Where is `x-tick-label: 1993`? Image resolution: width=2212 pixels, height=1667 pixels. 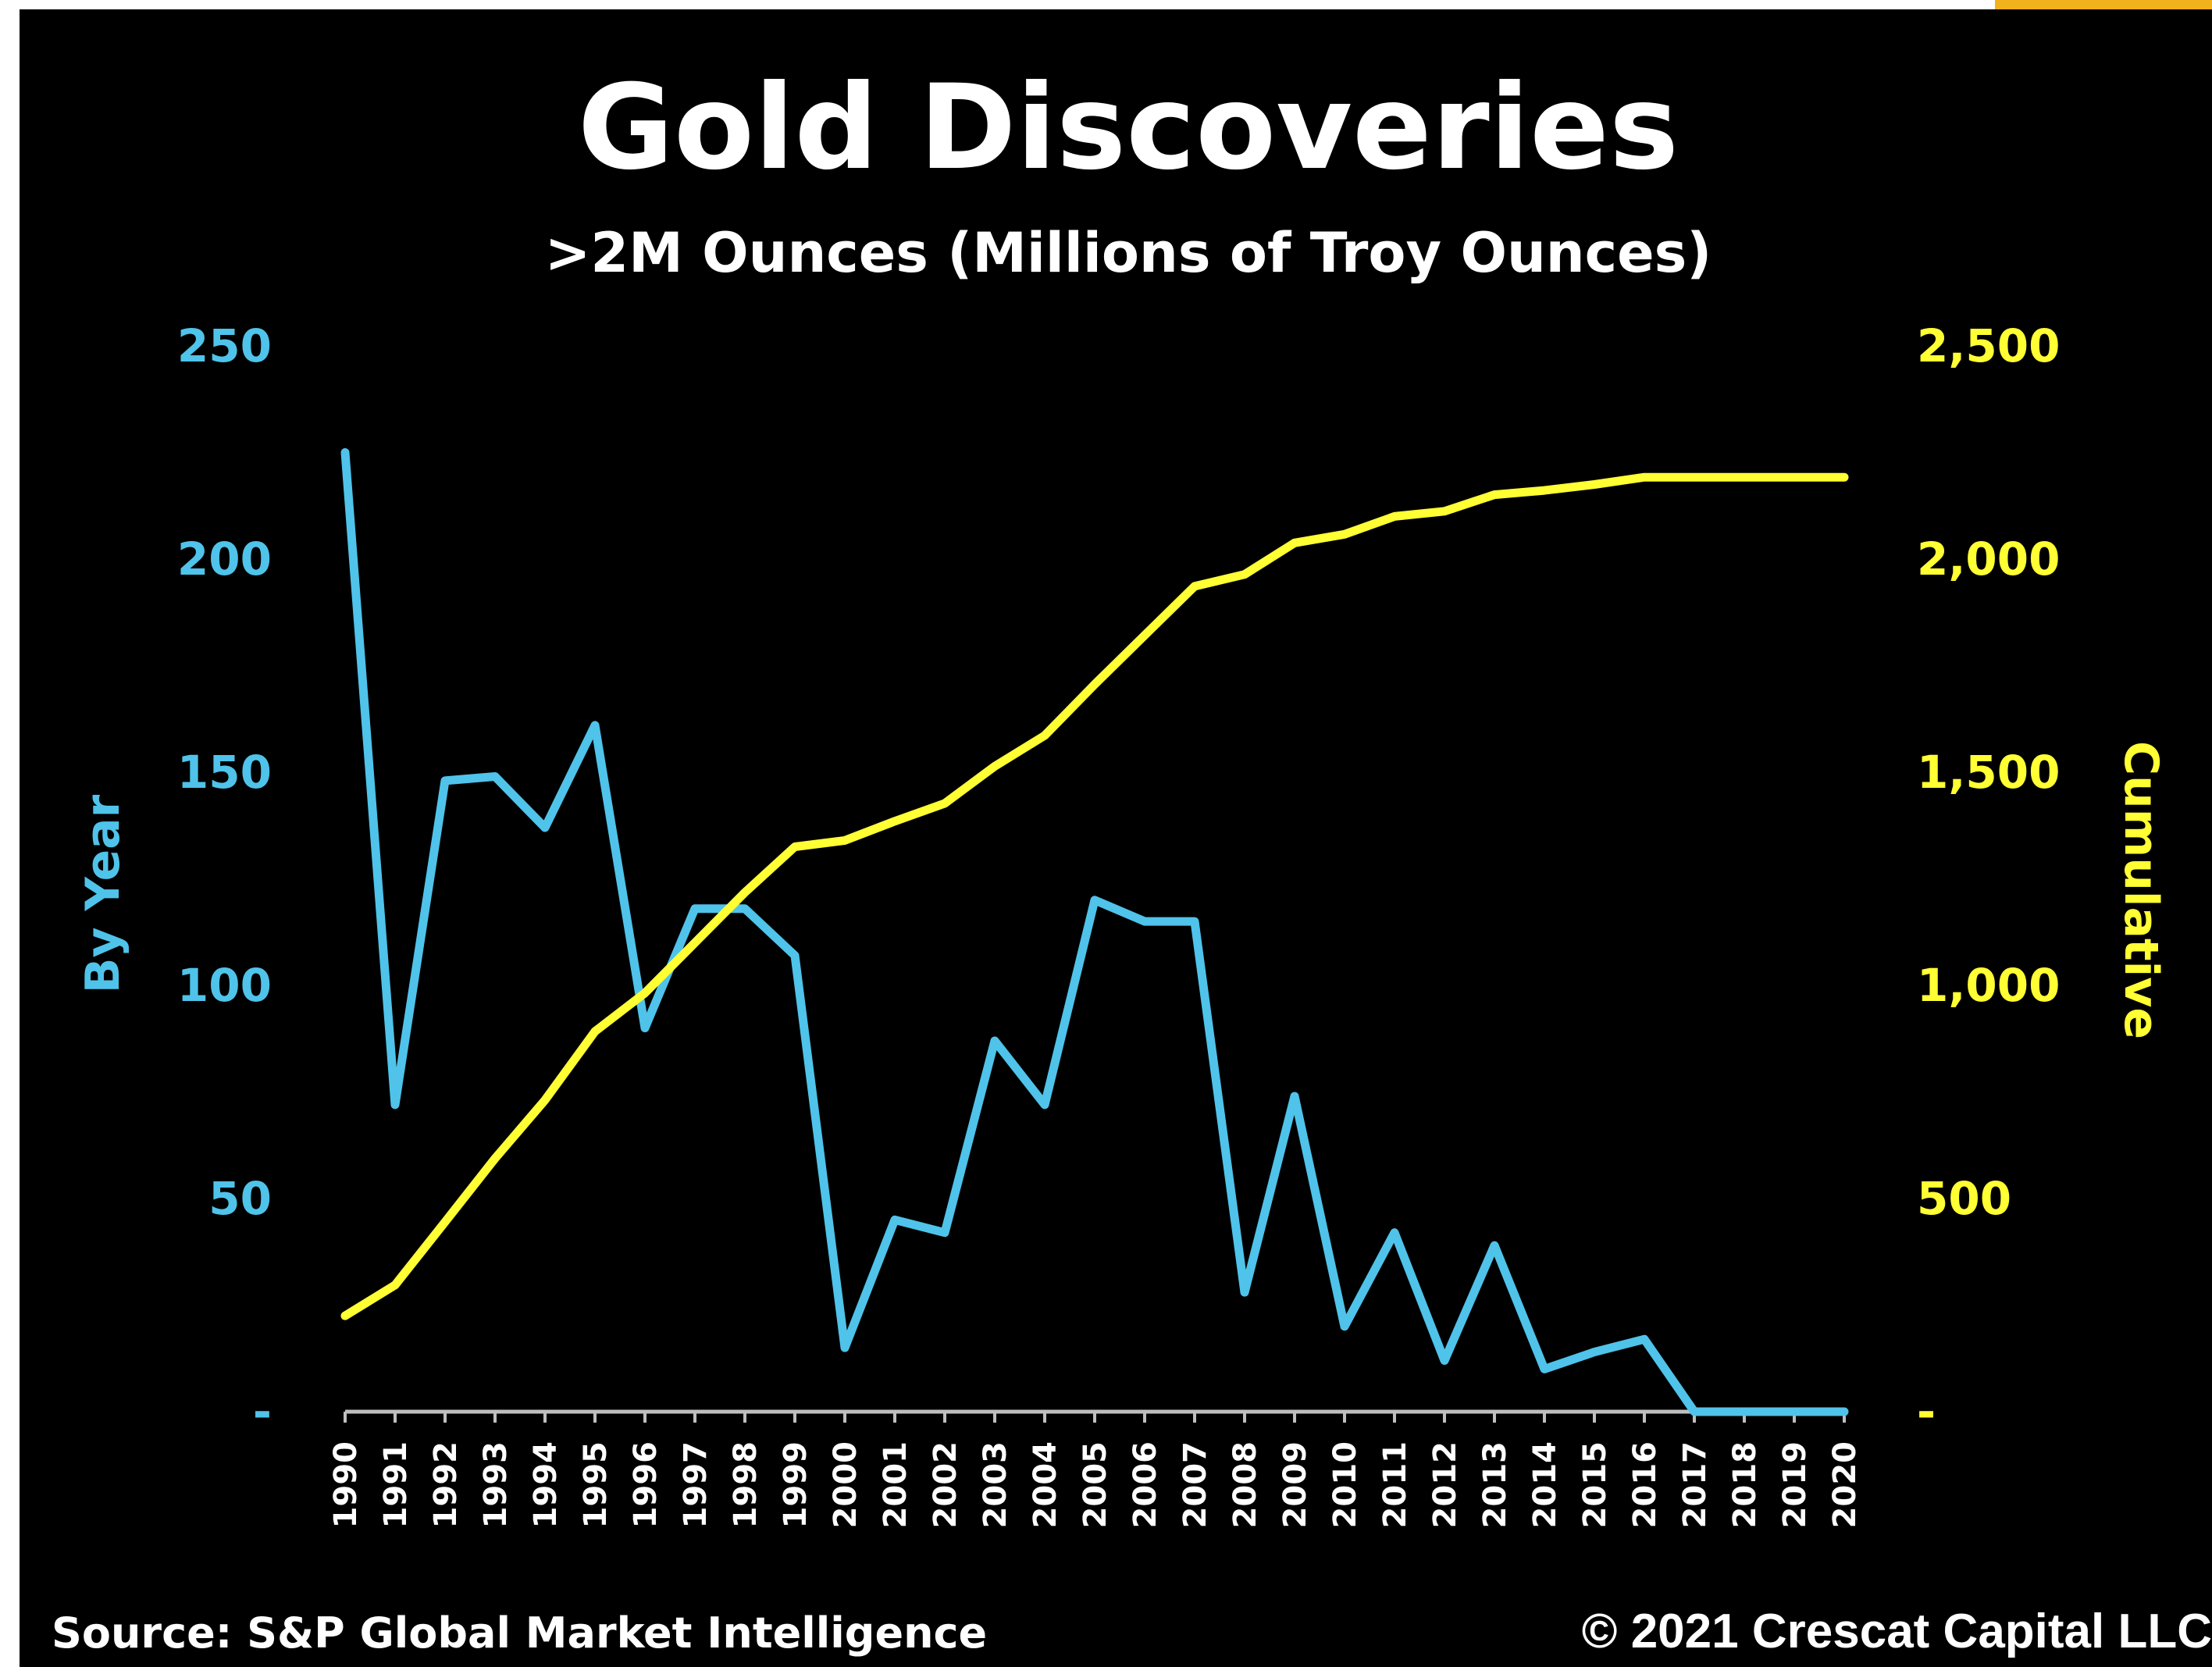 x-tick-label: 1993 is located at coordinates (496, 1484).